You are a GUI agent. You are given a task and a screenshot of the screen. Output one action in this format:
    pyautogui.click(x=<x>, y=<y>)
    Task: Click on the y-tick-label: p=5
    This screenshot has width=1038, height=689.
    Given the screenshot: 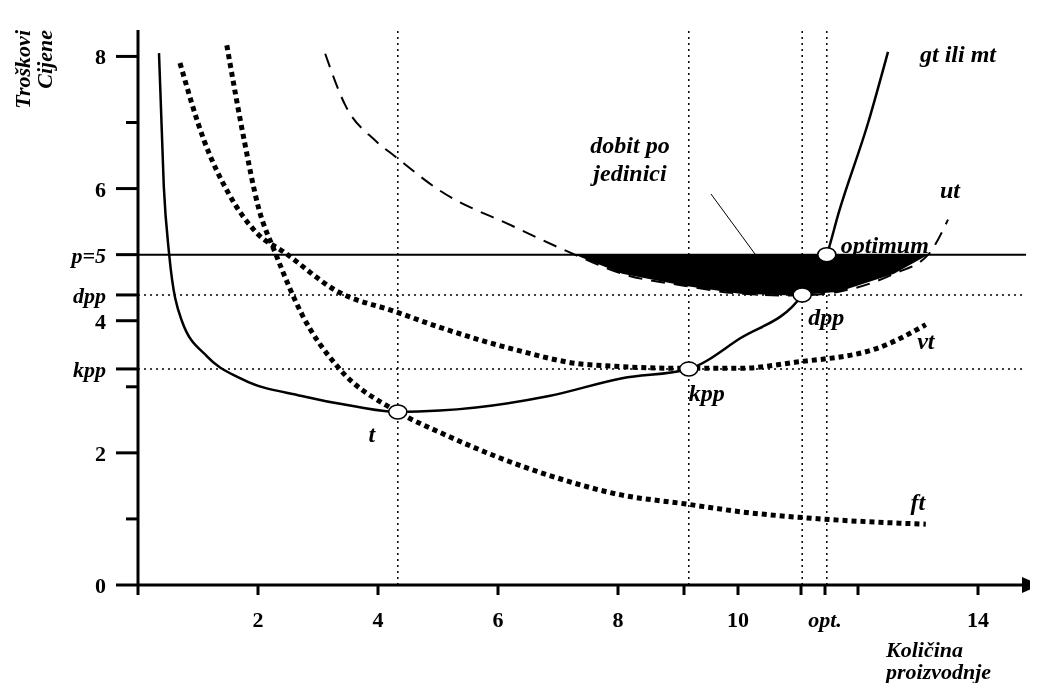 What is the action you would take?
    pyautogui.click(x=87, y=255)
    